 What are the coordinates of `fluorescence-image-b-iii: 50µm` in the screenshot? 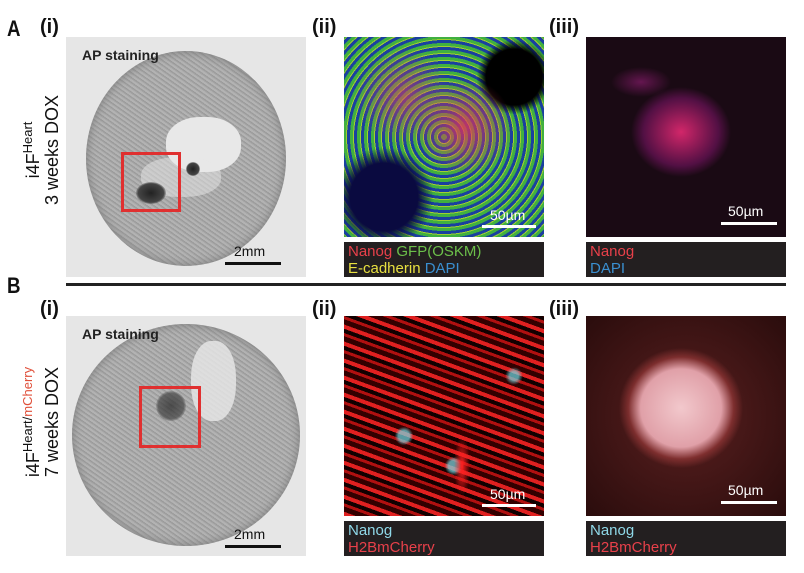 It's located at (686, 416).